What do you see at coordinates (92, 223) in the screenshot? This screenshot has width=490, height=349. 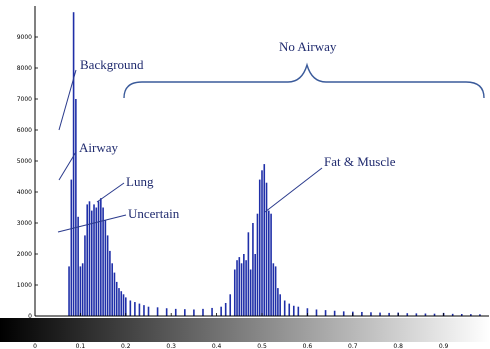 I see `uncertain-pointer` at bounding box center [92, 223].